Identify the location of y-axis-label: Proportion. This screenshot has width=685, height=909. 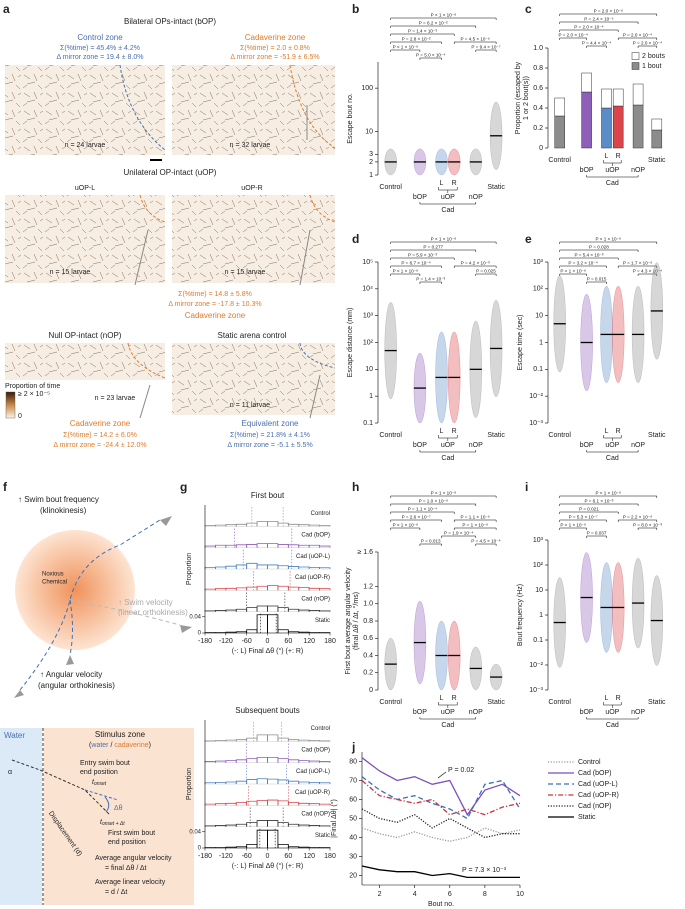
(189, 784).